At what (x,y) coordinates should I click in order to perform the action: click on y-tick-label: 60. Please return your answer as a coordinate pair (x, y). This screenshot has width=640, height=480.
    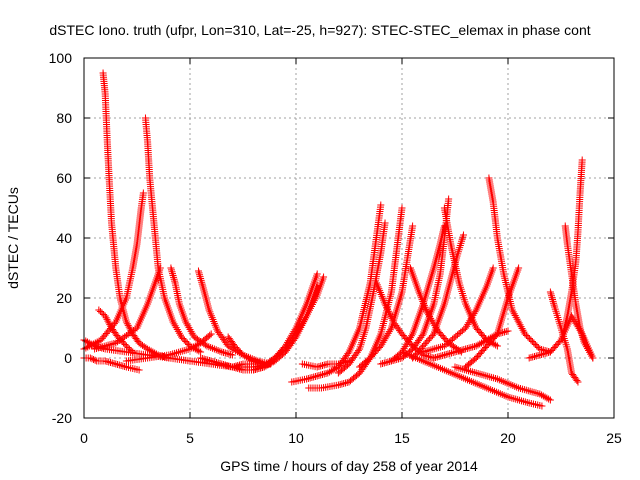
    Looking at the image, I should click on (64, 178).